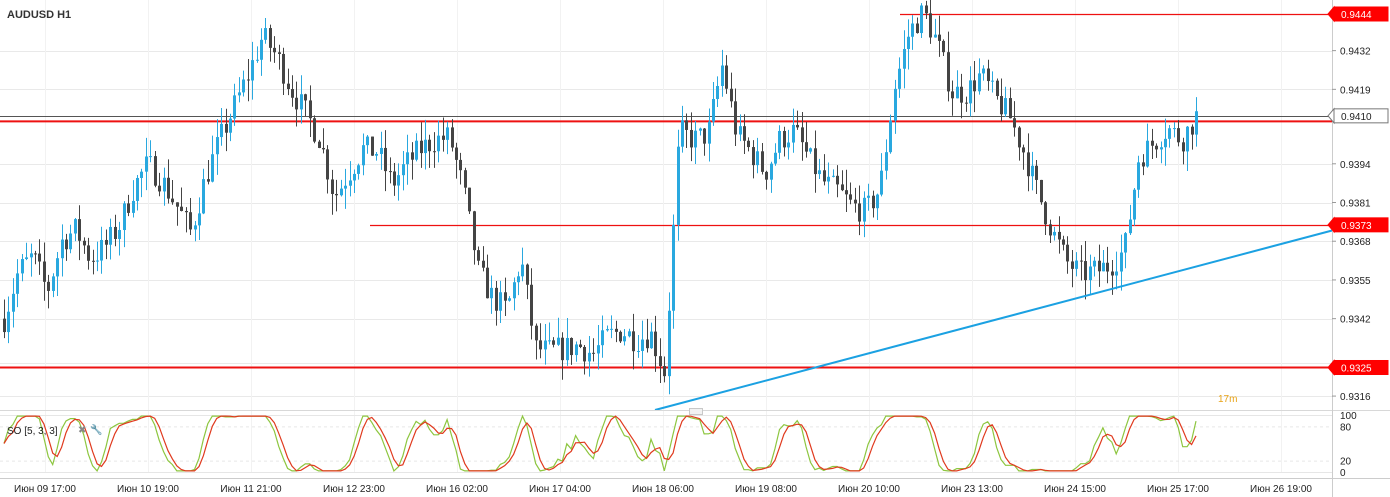 The width and height of the screenshot is (1390, 497). Describe the element at coordinates (1348, 416) in the screenshot. I see `oscillator-level-label: 100` at that location.